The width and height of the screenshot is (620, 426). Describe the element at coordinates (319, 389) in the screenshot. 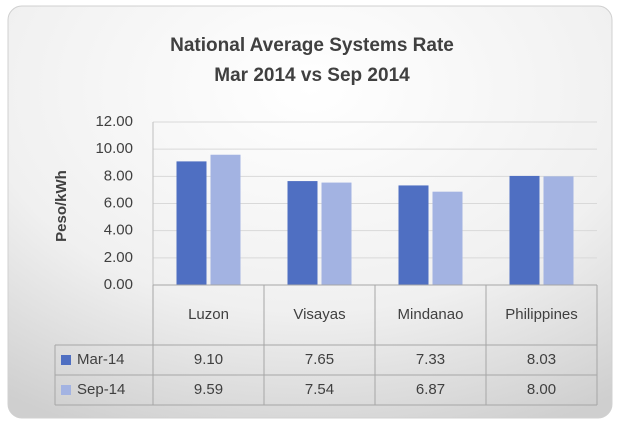

I see `table-value: 7.54` at that location.